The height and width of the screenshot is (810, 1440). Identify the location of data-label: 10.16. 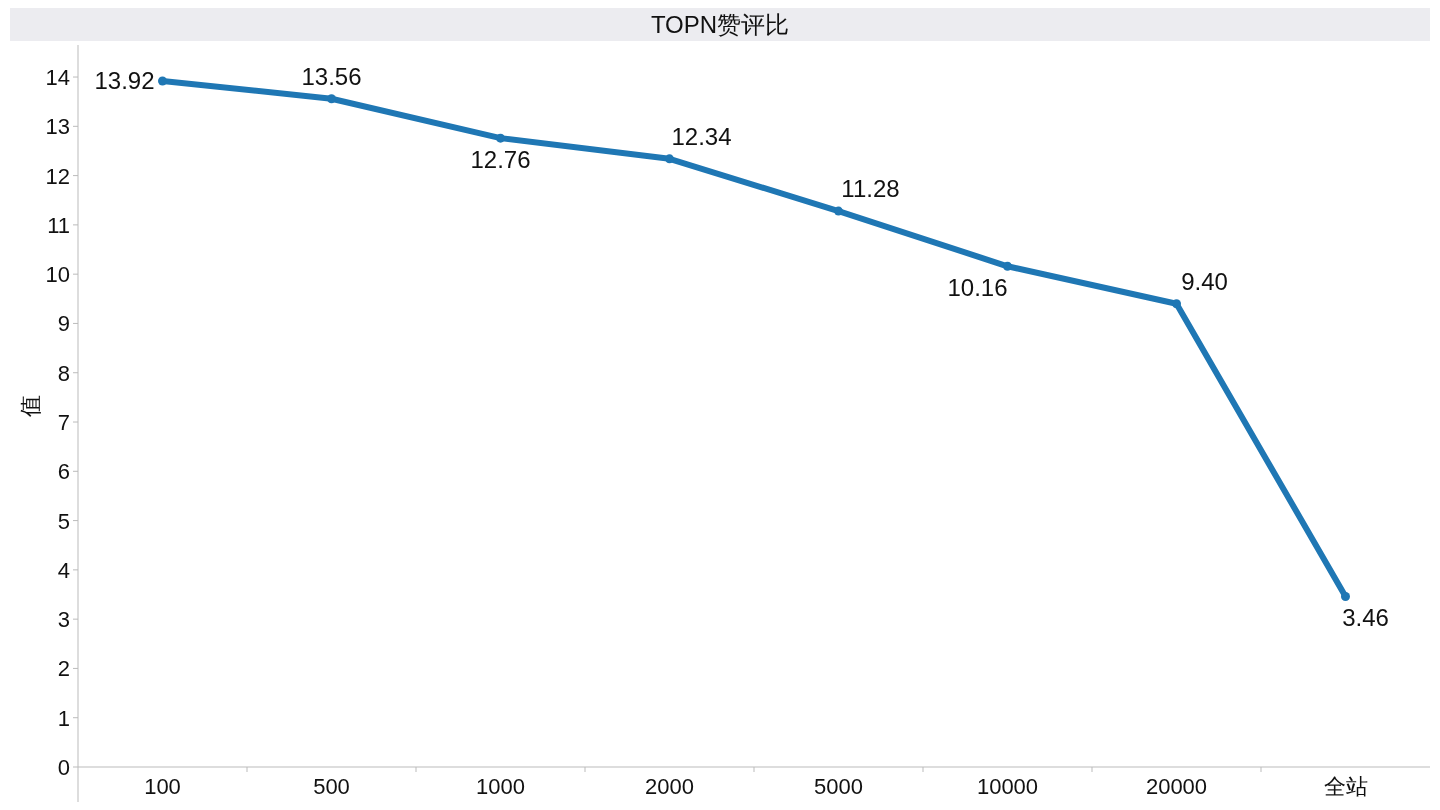
(977, 288).